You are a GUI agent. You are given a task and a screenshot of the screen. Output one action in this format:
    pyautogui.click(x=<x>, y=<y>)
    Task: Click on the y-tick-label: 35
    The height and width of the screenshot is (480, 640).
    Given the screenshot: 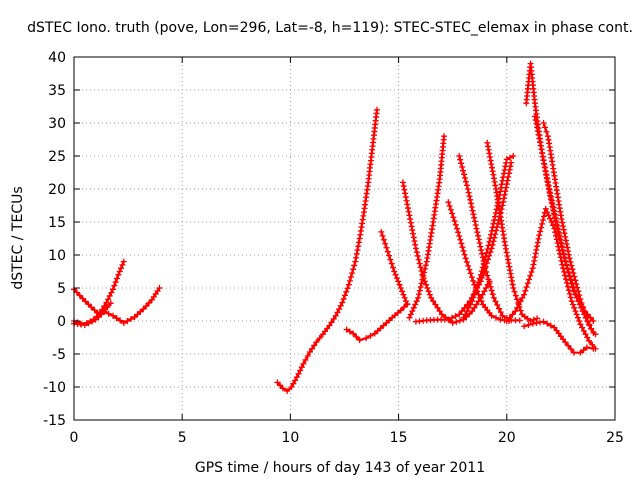 What is the action you would take?
    pyautogui.click(x=57, y=91)
    